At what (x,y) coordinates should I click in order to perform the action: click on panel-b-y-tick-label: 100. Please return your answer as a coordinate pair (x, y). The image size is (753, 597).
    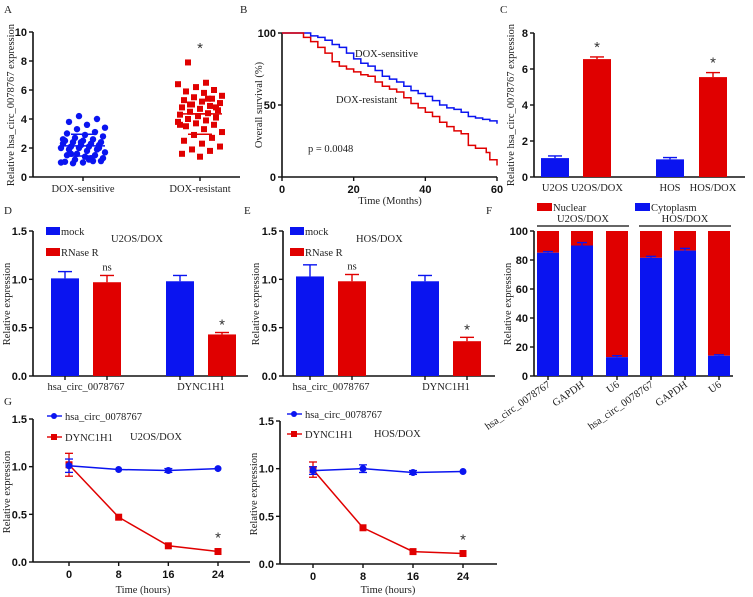
    Looking at the image, I should click on (267, 34).